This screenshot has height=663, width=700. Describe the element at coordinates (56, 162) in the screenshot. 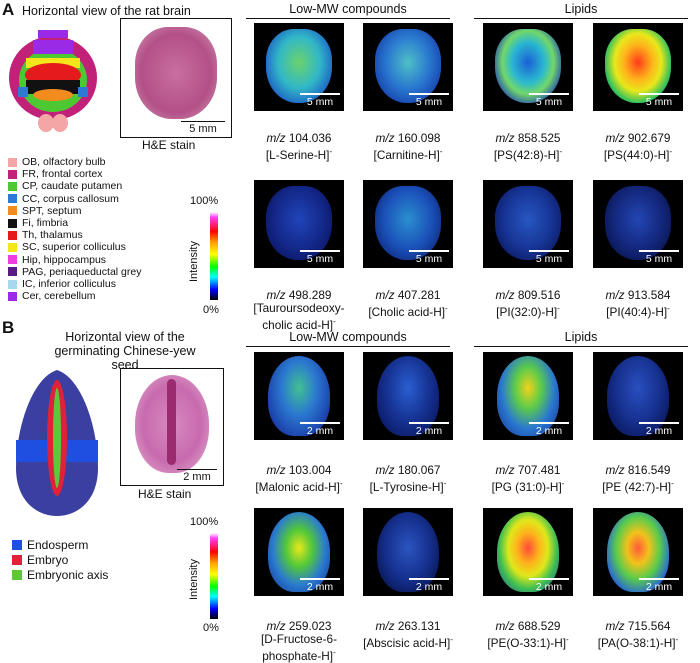

I see `legend-item: OB, olfactory bulb` at that location.